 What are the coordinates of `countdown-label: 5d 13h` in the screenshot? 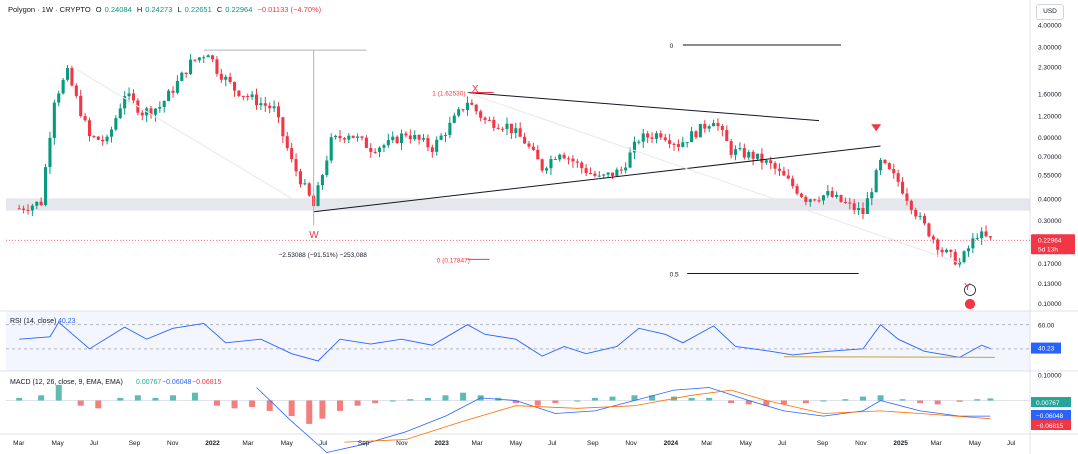 It's located at (1048, 249).